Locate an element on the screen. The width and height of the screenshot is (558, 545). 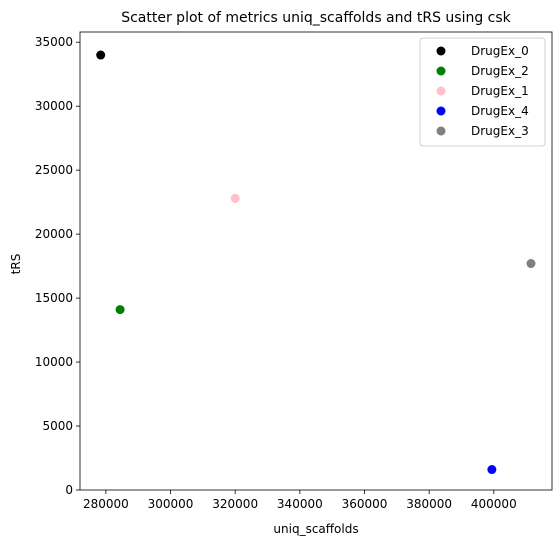
y-tick-label: 15000 is located at coordinates (54, 298).